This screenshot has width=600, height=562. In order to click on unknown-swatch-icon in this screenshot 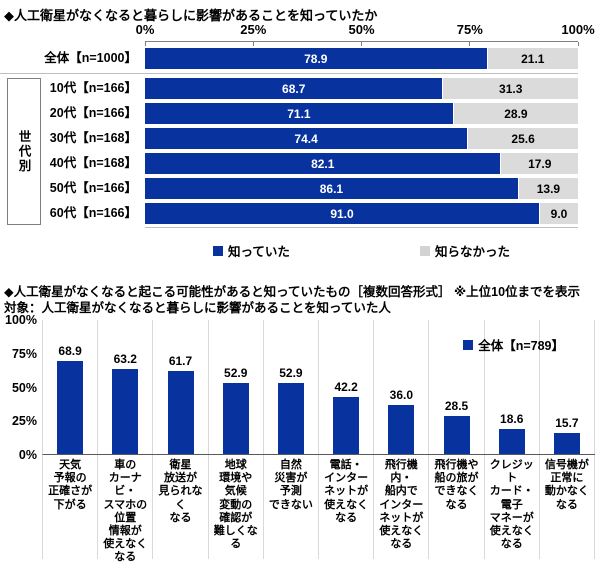, I will do `click(424, 250)`.